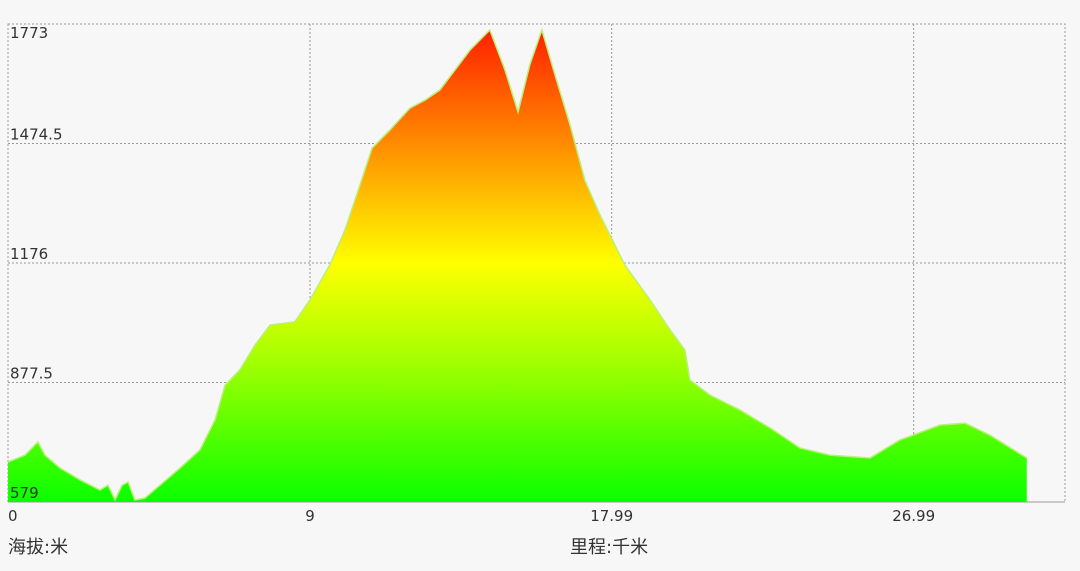  What do you see at coordinates (29, 33) in the screenshot?
I see `y-tick-label: 1773` at bounding box center [29, 33].